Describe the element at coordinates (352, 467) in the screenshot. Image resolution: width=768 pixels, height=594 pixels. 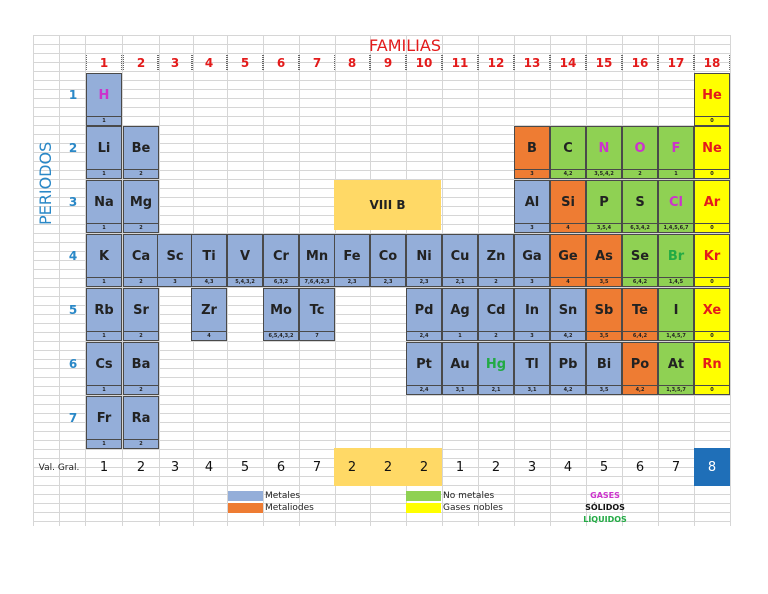
I see `val-gral-8: 2` at that location.